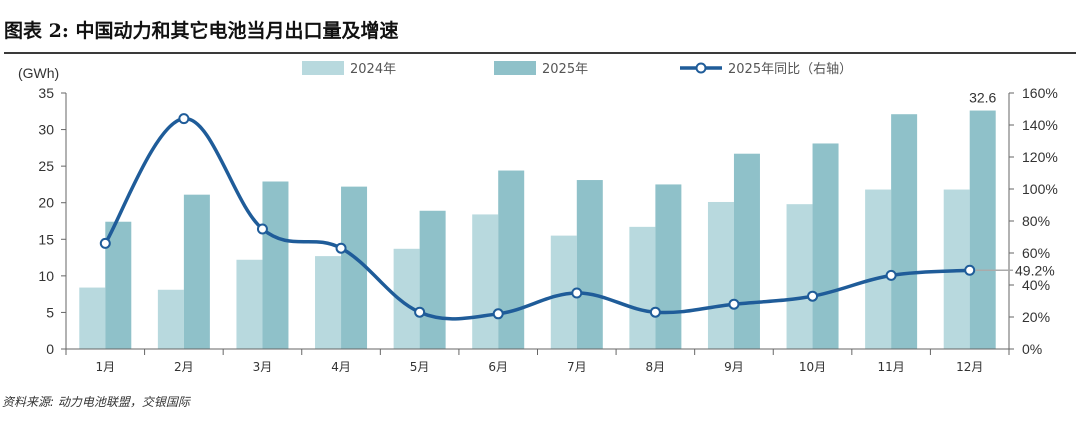 Image resolution: width=1080 pixels, height=422 pixels. What do you see at coordinates (46, 166) in the screenshot?
I see `y-tick-label: 25` at bounding box center [46, 166].